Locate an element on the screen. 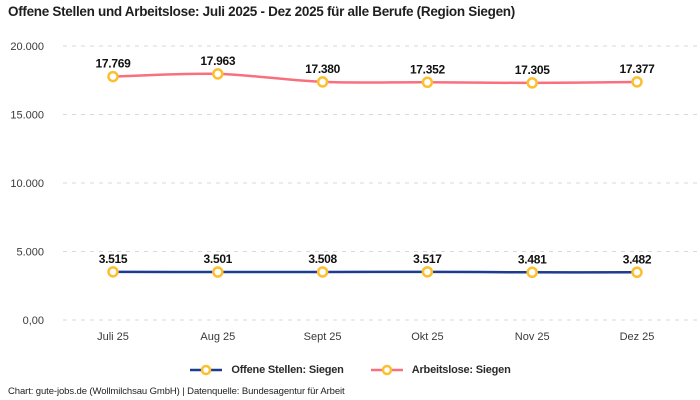  y-axis-tick-label: 15.000 is located at coordinates (27, 116).